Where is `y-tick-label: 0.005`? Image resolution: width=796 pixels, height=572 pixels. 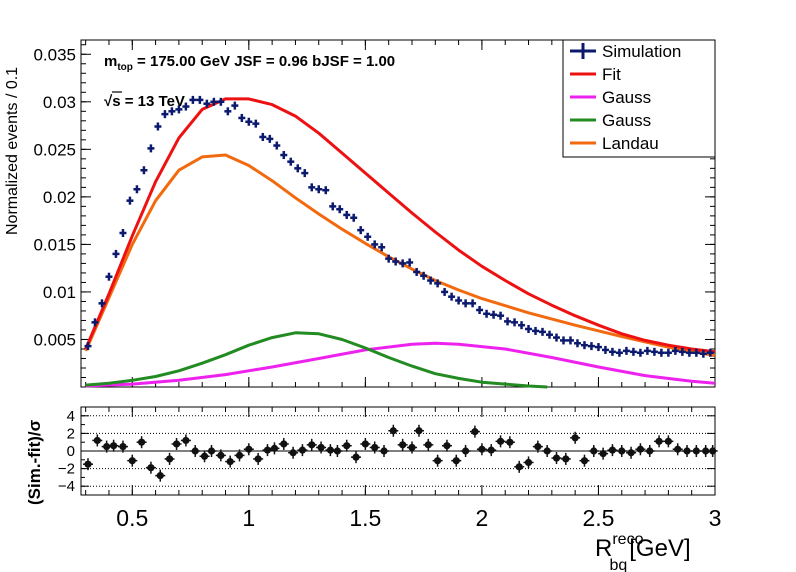
y-tick-label: 0.005 is located at coordinates (54, 339).